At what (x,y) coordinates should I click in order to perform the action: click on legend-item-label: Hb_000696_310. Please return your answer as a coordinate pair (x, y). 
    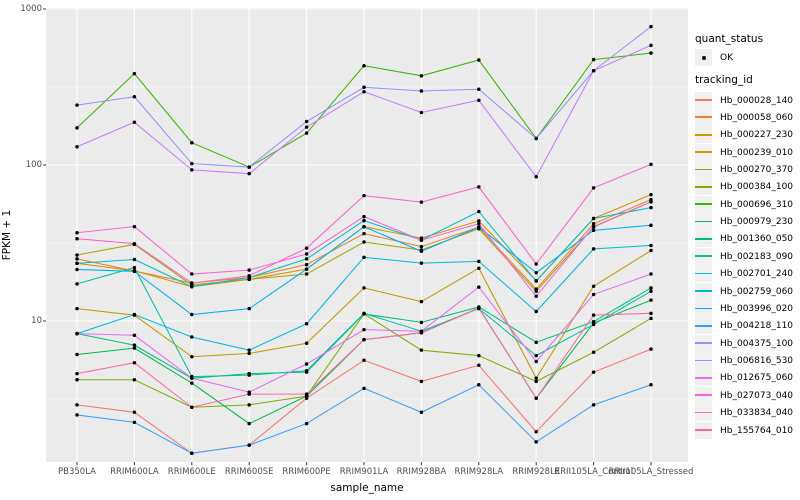
    Looking at the image, I should click on (757, 204).